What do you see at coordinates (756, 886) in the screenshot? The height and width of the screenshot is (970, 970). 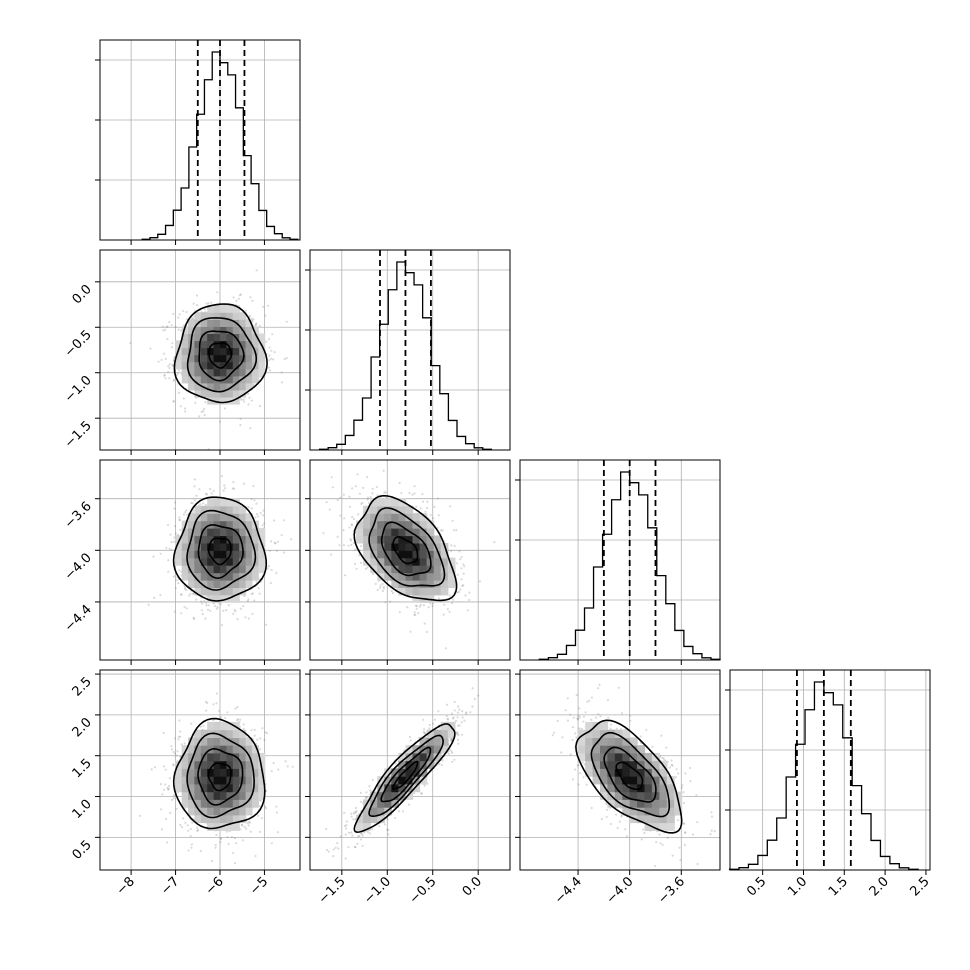 I see `x-tick-label: 0.5` at bounding box center [756, 886].